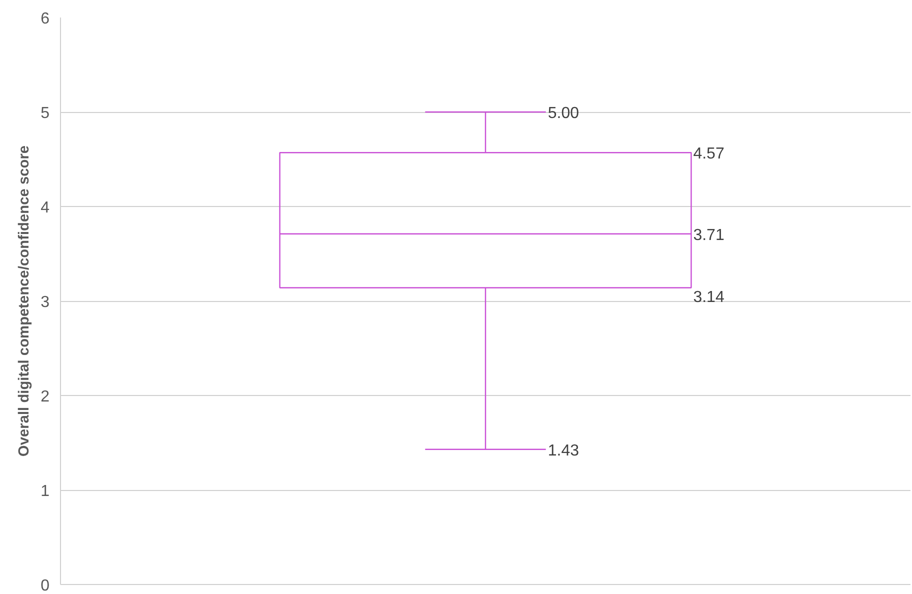 The width and height of the screenshot is (912, 594). Describe the element at coordinates (45, 586) in the screenshot. I see `y-tick-label: 0` at that location.